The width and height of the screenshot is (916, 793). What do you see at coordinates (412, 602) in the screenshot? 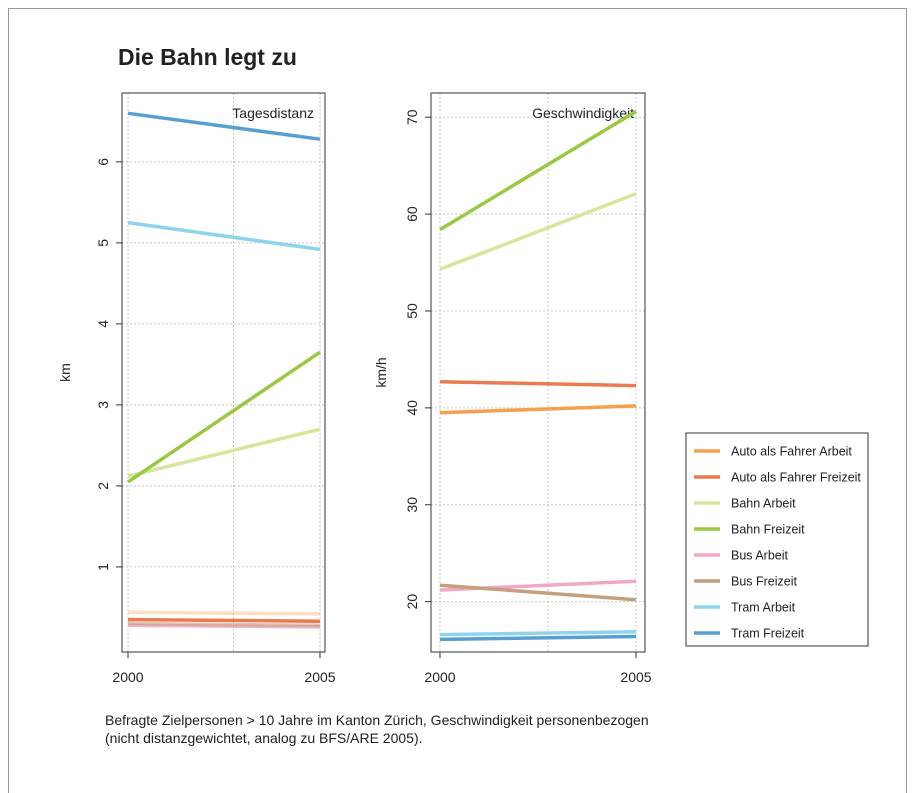
I see `y-tick-label: 20` at bounding box center [412, 602].